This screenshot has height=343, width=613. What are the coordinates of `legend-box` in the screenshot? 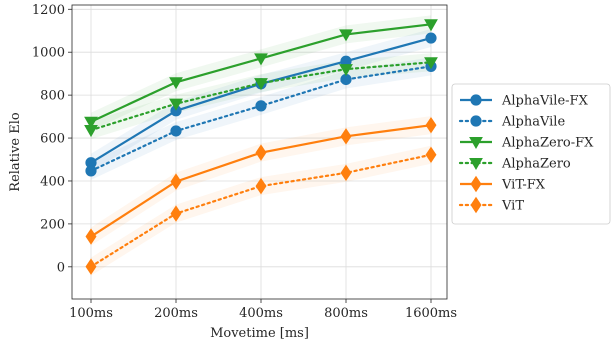 It's located at (531, 154).